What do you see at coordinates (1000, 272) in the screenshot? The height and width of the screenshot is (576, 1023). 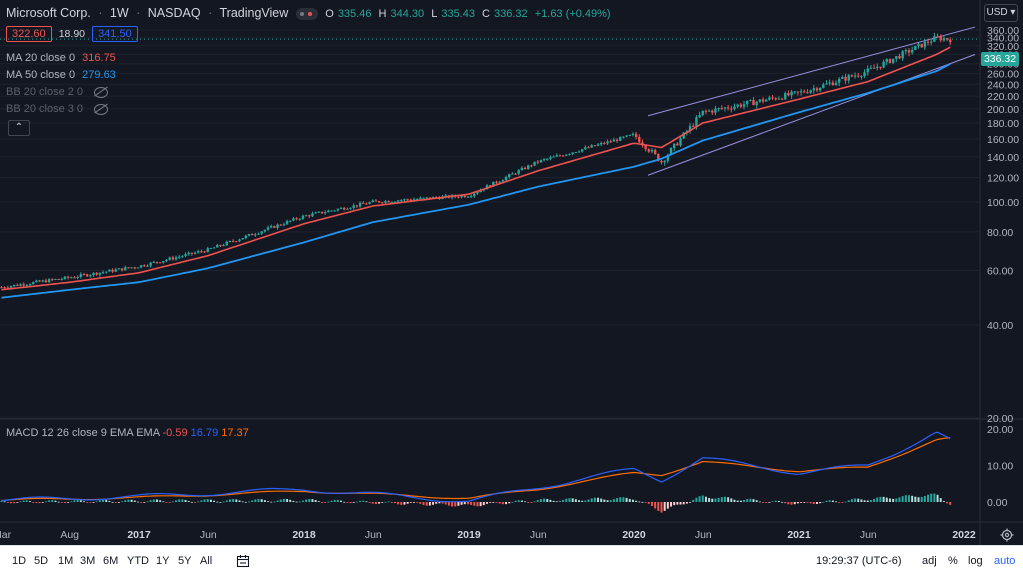 I see `price-tick-label: 60.00` at bounding box center [1000, 272].